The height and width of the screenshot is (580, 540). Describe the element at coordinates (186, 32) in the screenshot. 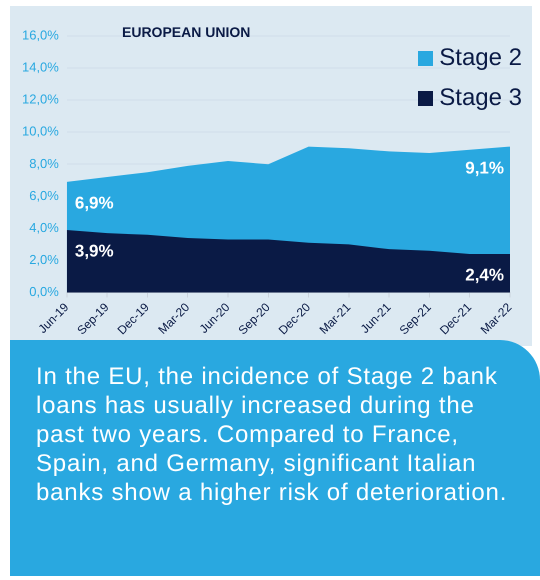

I see `chart-title: EUROPEAN UNION` at that location.